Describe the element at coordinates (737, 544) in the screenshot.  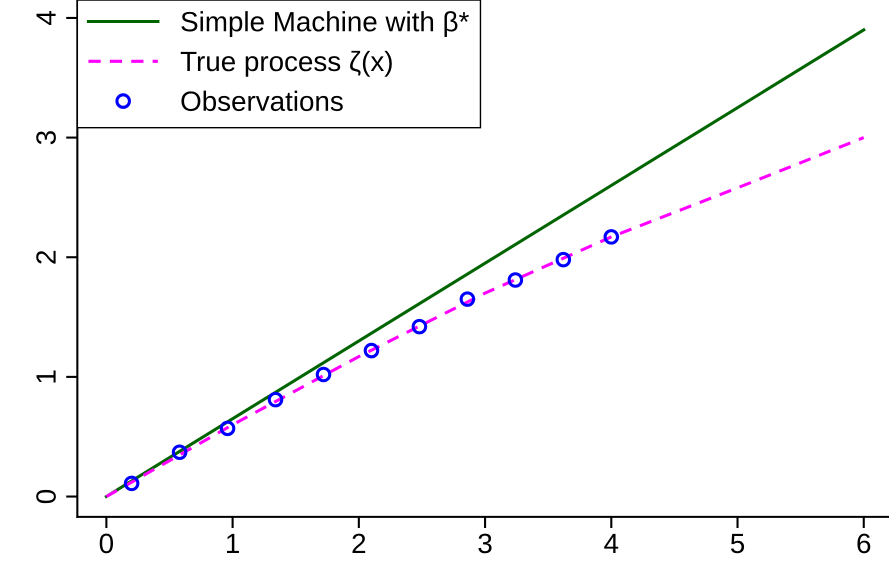
I see `x-tick-label: 5` at that location.